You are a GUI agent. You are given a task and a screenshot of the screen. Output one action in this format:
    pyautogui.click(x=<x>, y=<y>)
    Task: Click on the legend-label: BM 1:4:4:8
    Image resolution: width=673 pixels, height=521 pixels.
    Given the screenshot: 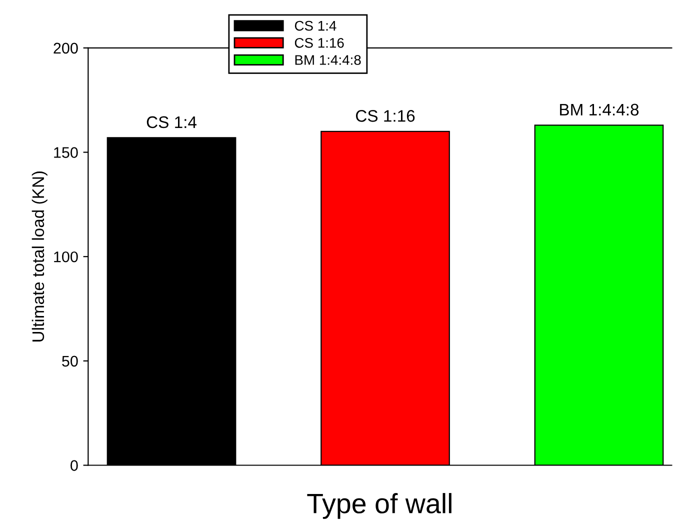 What is the action you would take?
    pyautogui.click(x=328, y=60)
    